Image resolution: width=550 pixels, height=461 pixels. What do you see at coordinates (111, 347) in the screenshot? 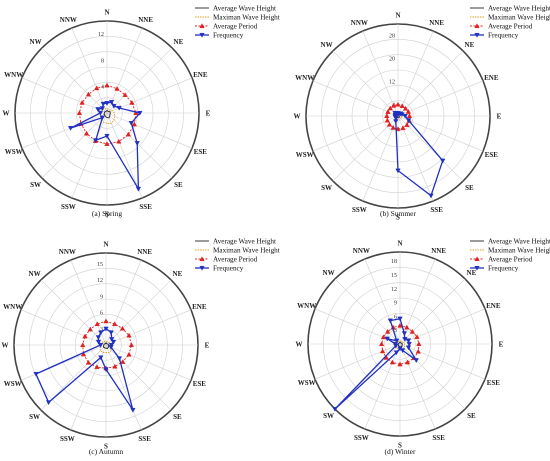
I see `point-frequency-ese` at bounding box center [111, 347].